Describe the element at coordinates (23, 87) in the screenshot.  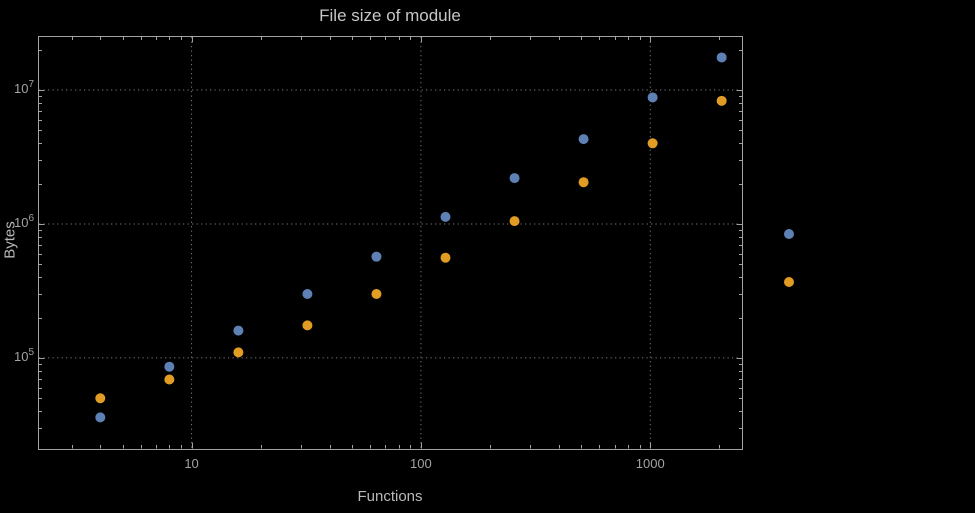
I see `y-tick-label: 10⁷` at that location.